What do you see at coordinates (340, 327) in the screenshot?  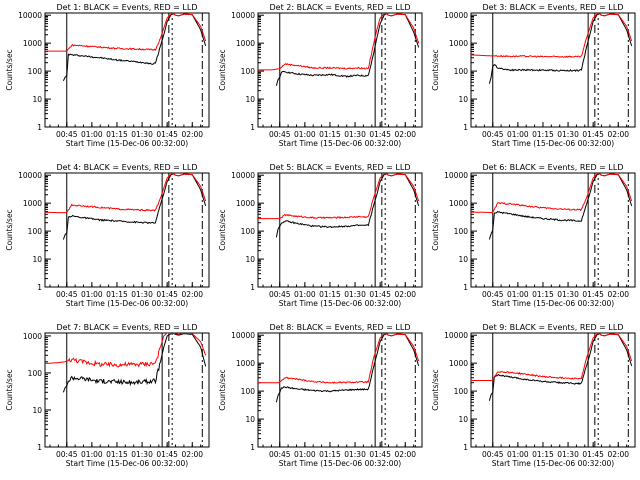 I see `panel-title: Det 8: BLACK = Events, RED = LLD` at bounding box center [340, 327].